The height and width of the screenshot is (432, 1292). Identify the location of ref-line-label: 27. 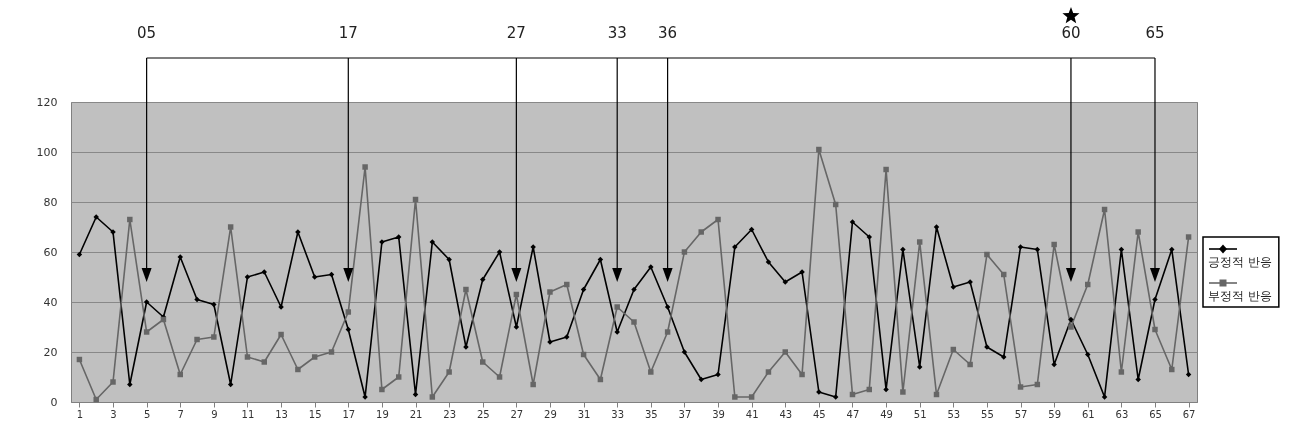
(516, 33).